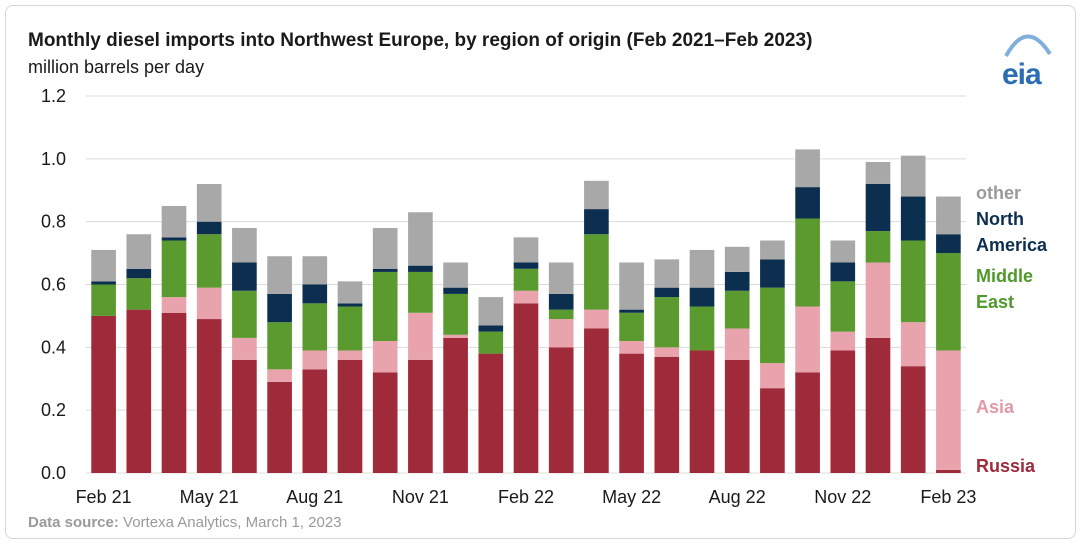 The image size is (1083, 546). Describe the element at coordinates (53, 159) in the screenshot. I see `y-tick-label: 1.0` at that location.